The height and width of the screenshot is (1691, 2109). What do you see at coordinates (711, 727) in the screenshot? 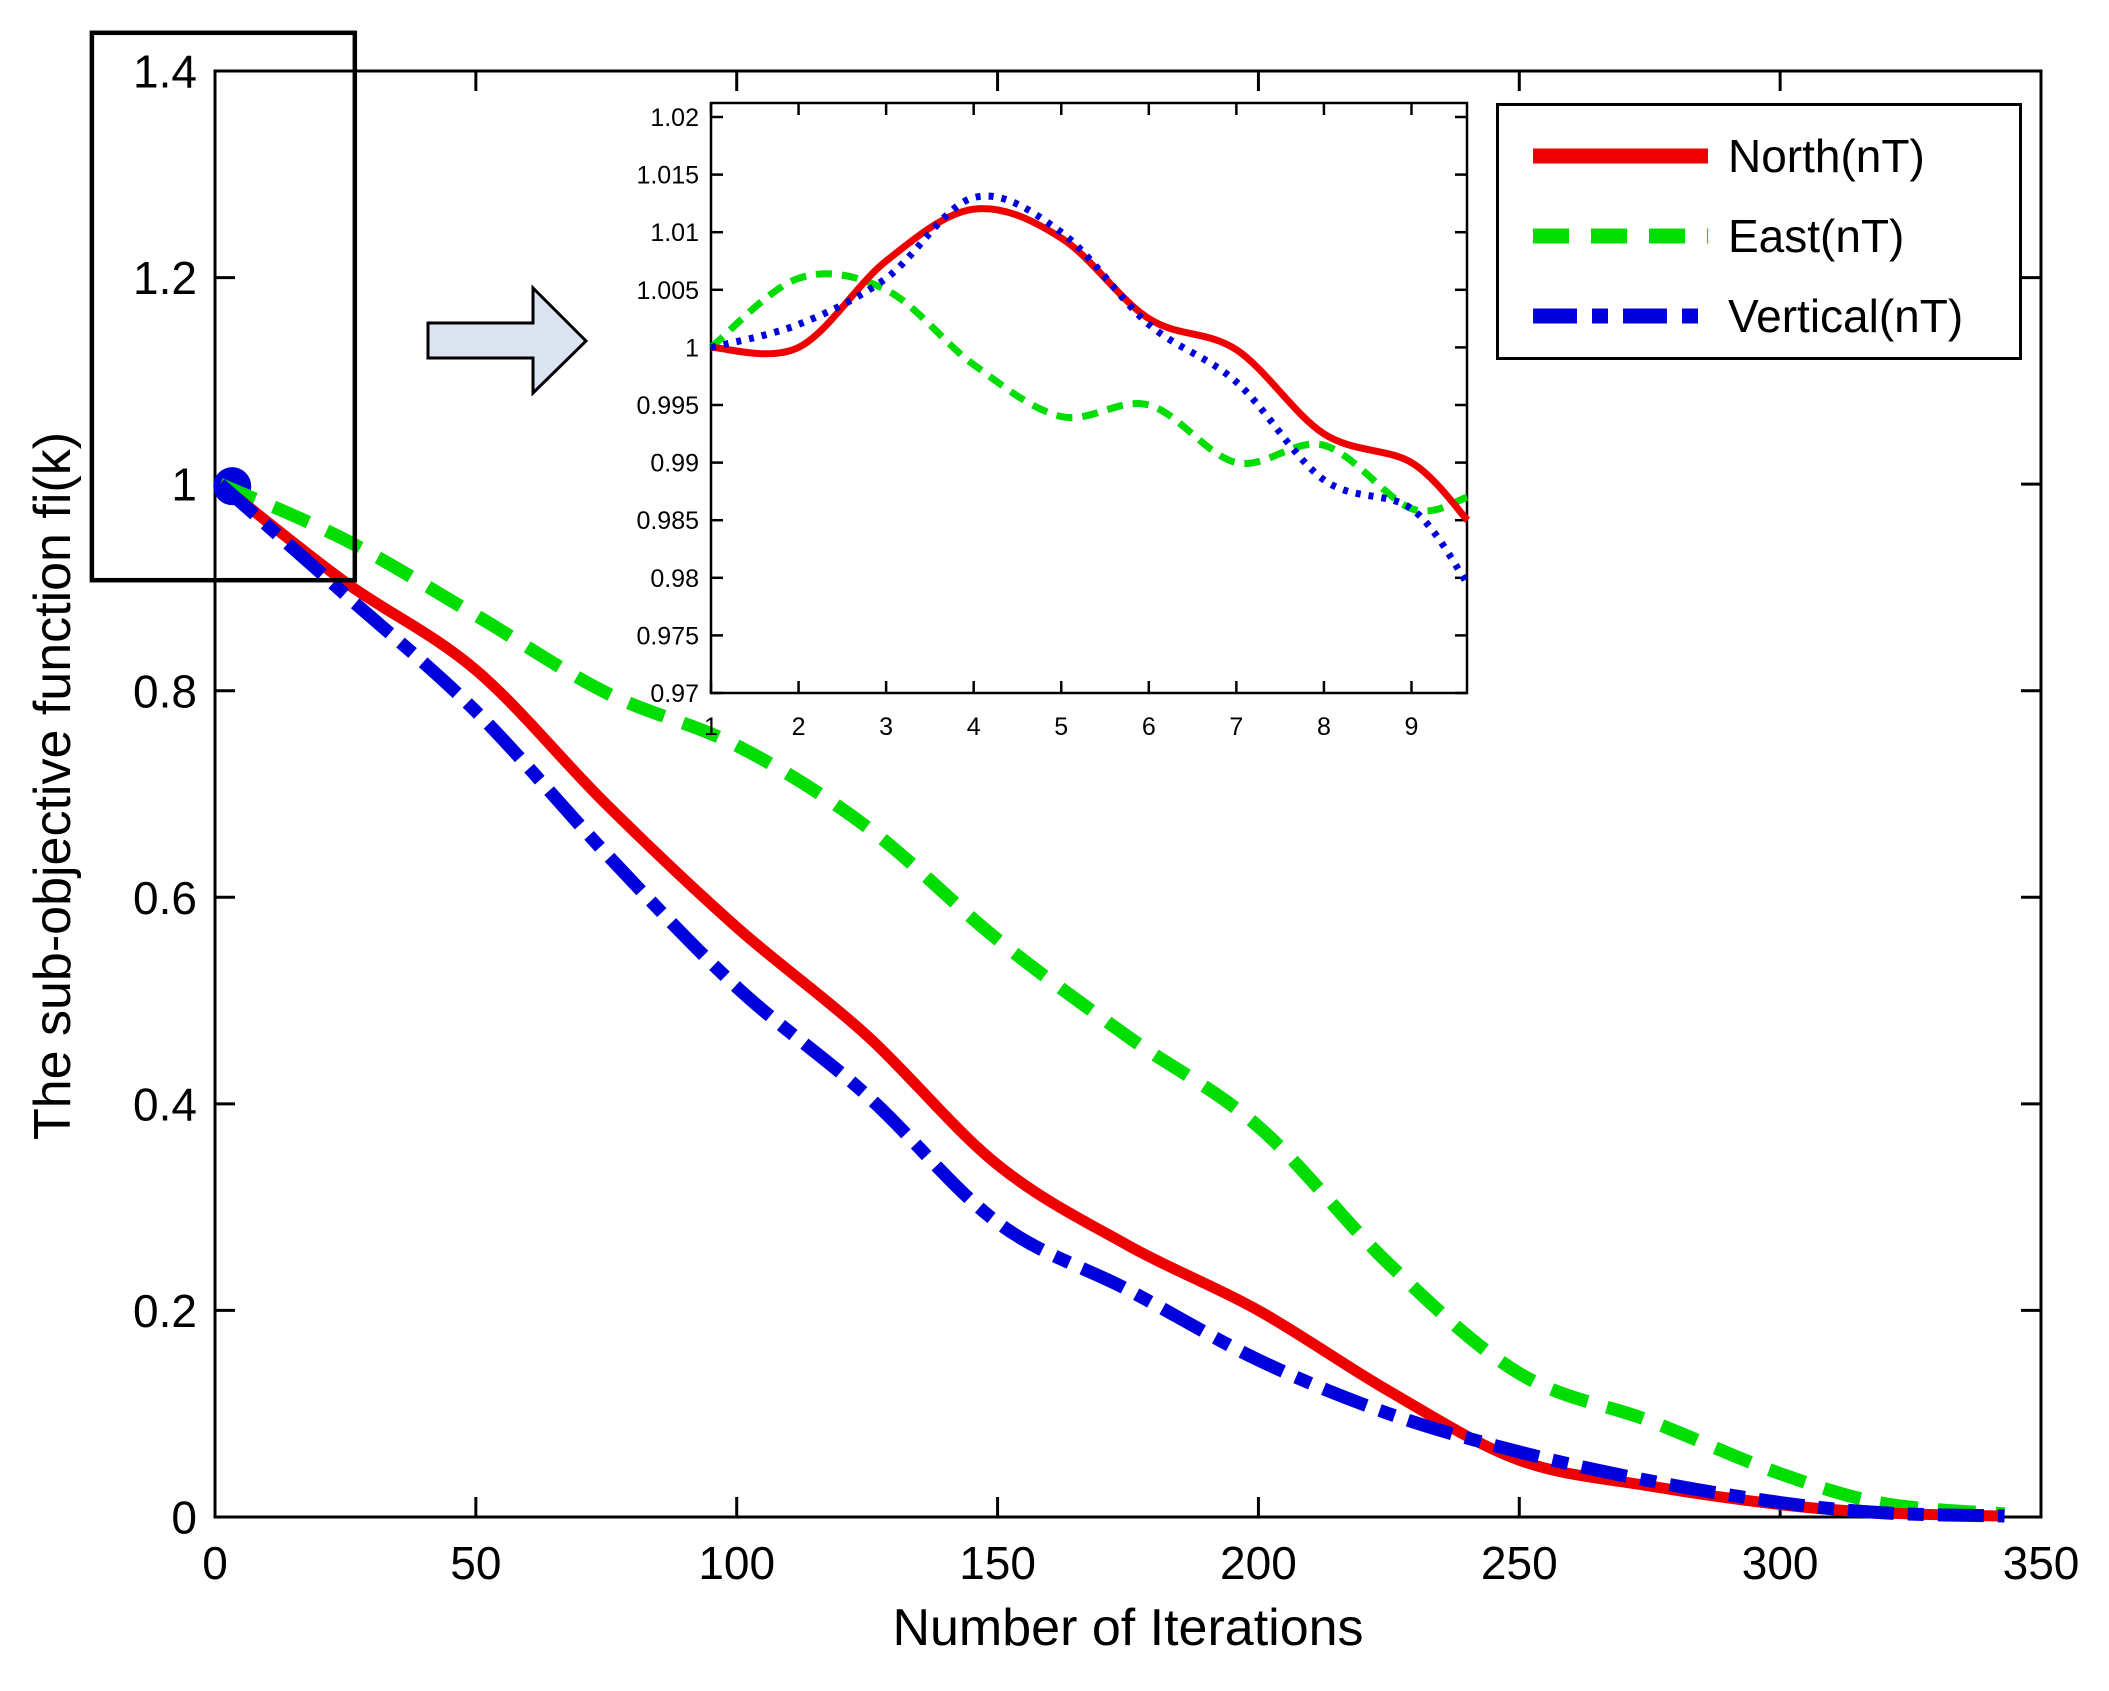
I see `inset-x-tick-label: 1` at bounding box center [711, 727].